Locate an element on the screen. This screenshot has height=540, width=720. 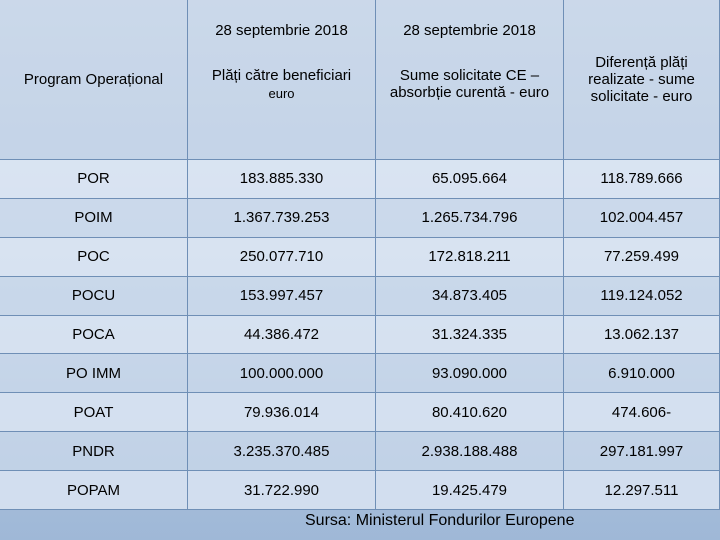
cell-program: POIM is located at coordinates (94, 218).